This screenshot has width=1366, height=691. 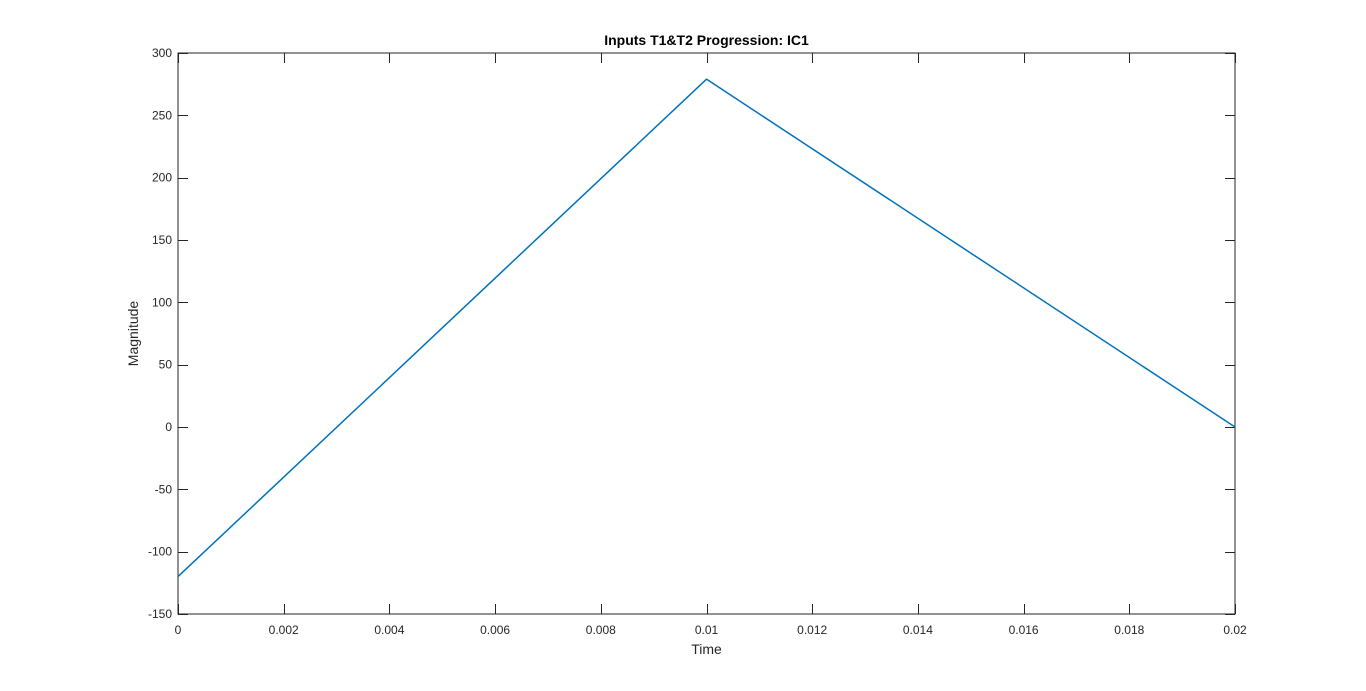 What do you see at coordinates (706, 649) in the screenshot?
I see `x-axis-label: Time` at bounding box center [706, 649].